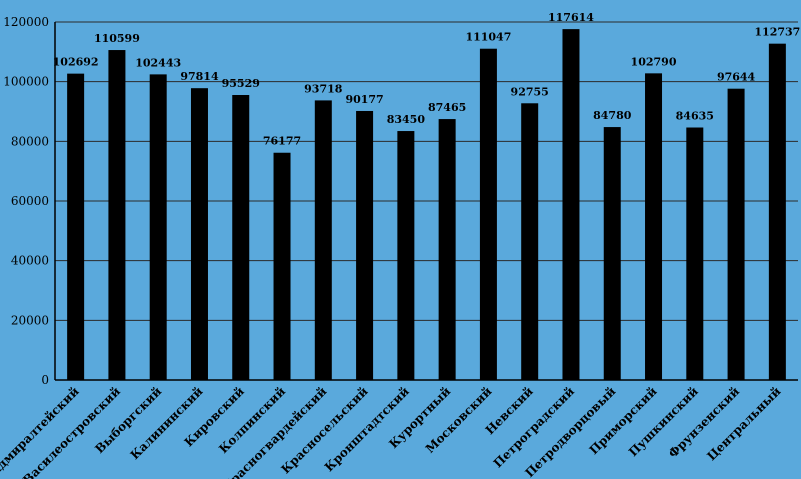 Image resolution: width=801 pixels, height=479 pixels. I want to click on data-label: 117614, so click(571, 17).